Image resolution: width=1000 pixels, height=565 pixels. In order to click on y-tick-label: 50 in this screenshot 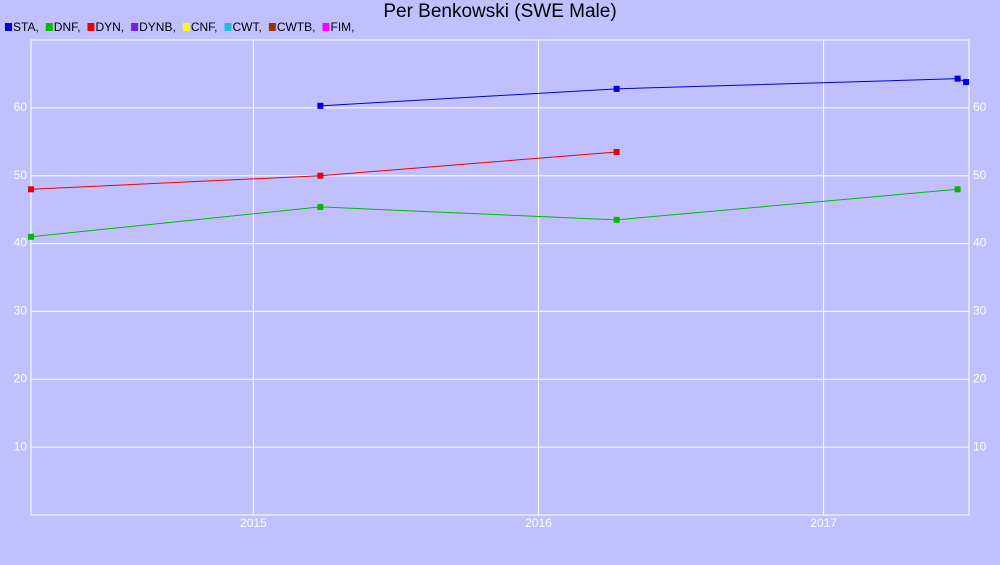, I will do `click(21, 175)`.